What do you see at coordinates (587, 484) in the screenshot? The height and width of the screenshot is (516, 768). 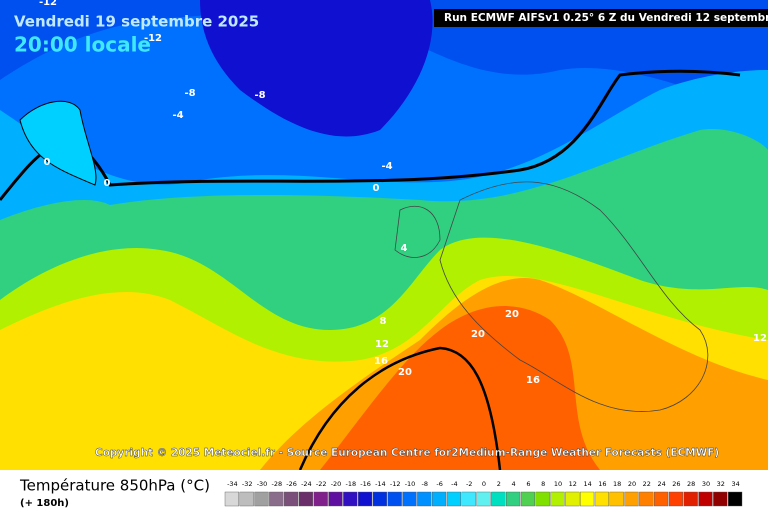 I see `legend-label: 14` at bounding box center [587, 484].